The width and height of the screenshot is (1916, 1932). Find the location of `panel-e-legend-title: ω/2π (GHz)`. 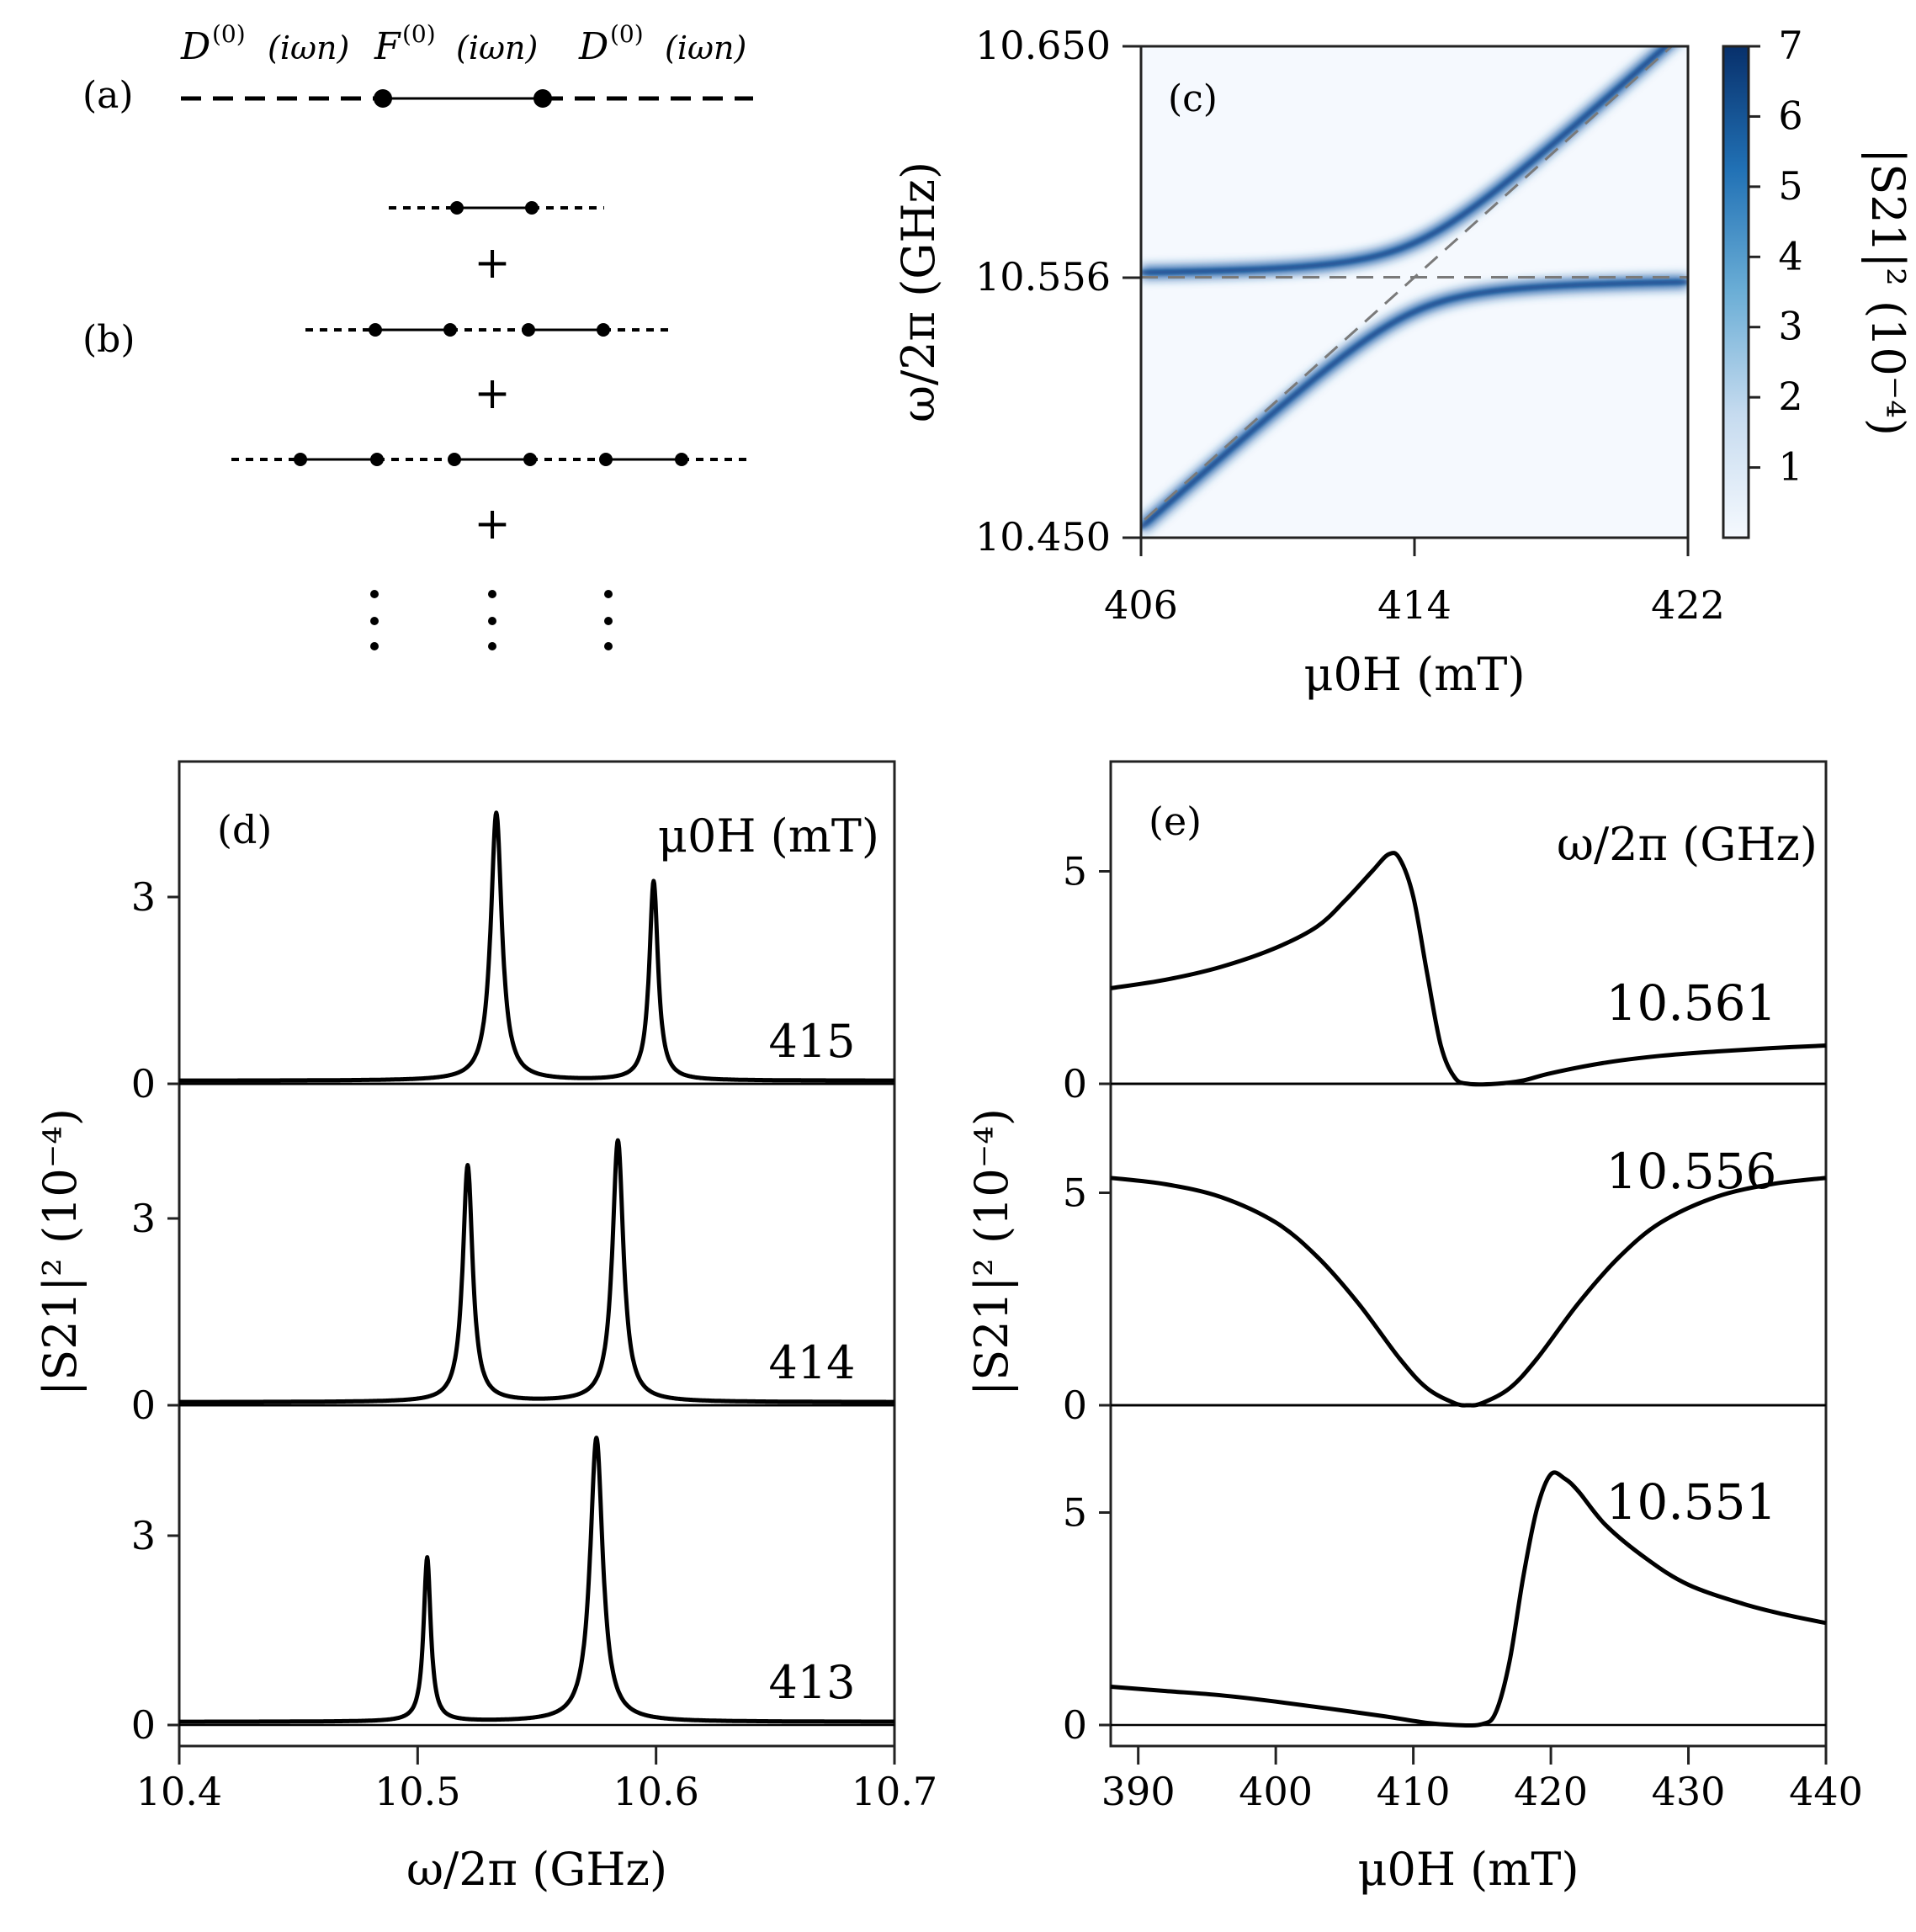

panel-e-legend-title: ω/2π (GHz) is located at coordinates (1687, 844).